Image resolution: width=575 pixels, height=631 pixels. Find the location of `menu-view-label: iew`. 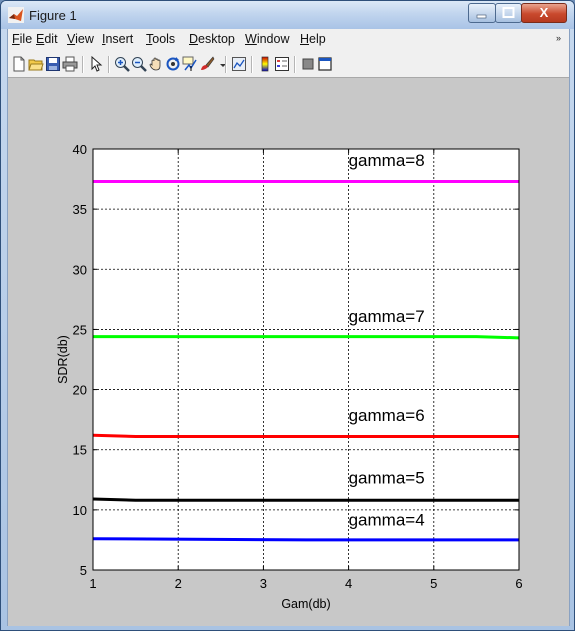

menu-view-label: iew is located at coordinates (84, 39).